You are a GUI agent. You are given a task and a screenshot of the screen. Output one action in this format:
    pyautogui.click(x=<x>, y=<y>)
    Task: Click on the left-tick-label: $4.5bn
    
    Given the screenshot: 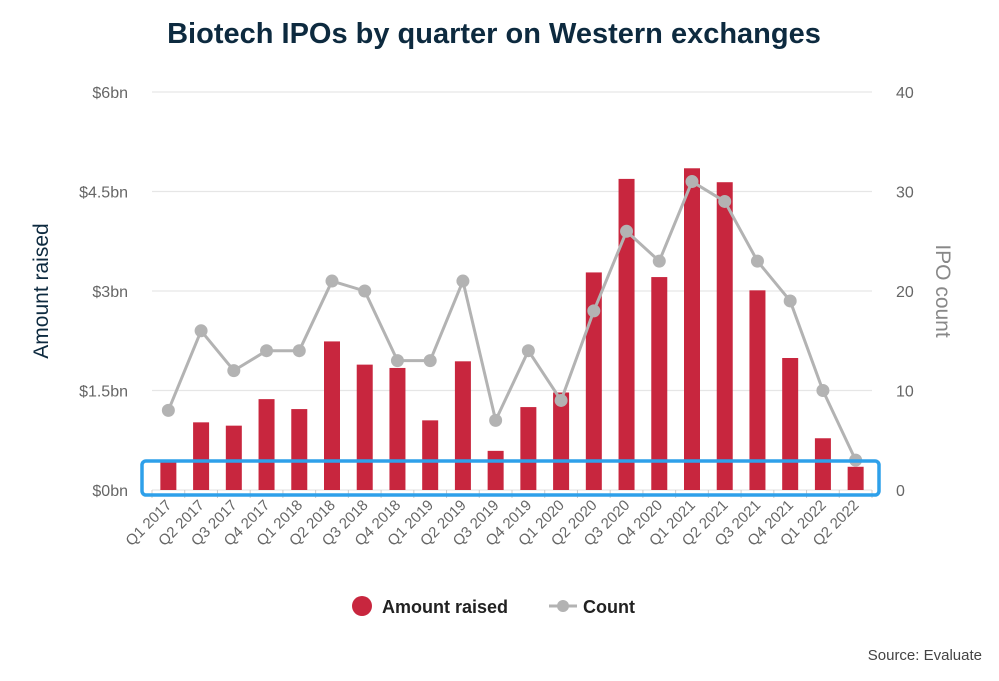 What is the action you would take?
    pyautogui.click(x=103, y=193)
    